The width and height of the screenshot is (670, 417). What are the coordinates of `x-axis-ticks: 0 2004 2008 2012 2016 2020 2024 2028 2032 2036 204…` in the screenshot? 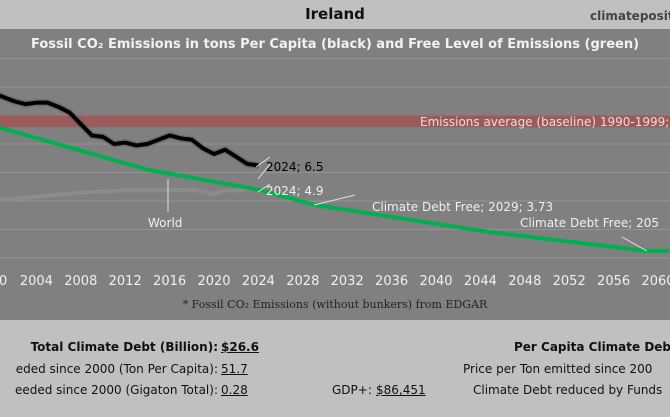 It's located at (335, 281).